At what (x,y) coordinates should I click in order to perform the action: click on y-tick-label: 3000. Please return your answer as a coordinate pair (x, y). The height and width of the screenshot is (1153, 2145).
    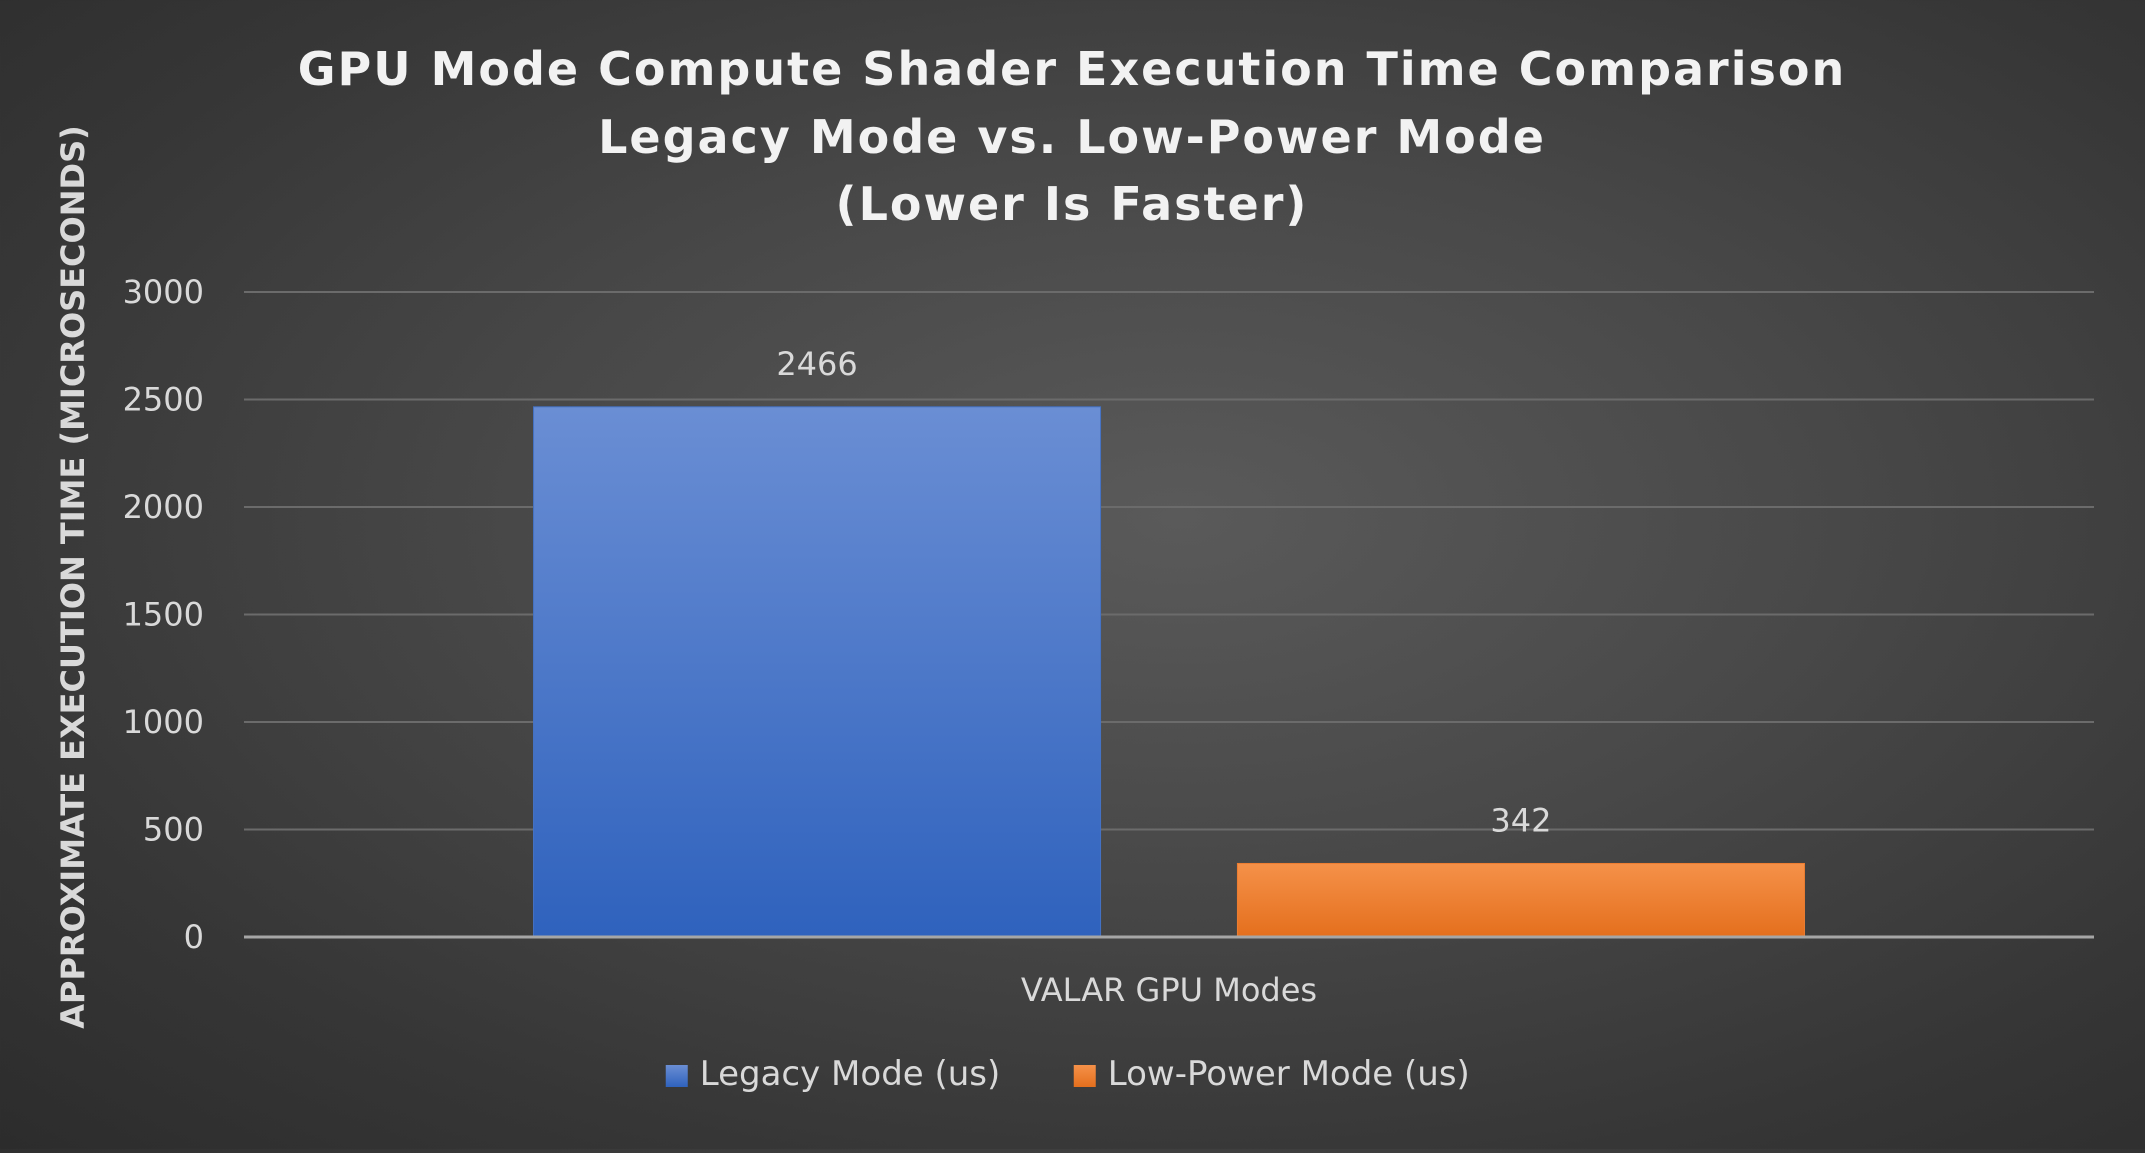
    Looking at the image, I should click on (163, 292).